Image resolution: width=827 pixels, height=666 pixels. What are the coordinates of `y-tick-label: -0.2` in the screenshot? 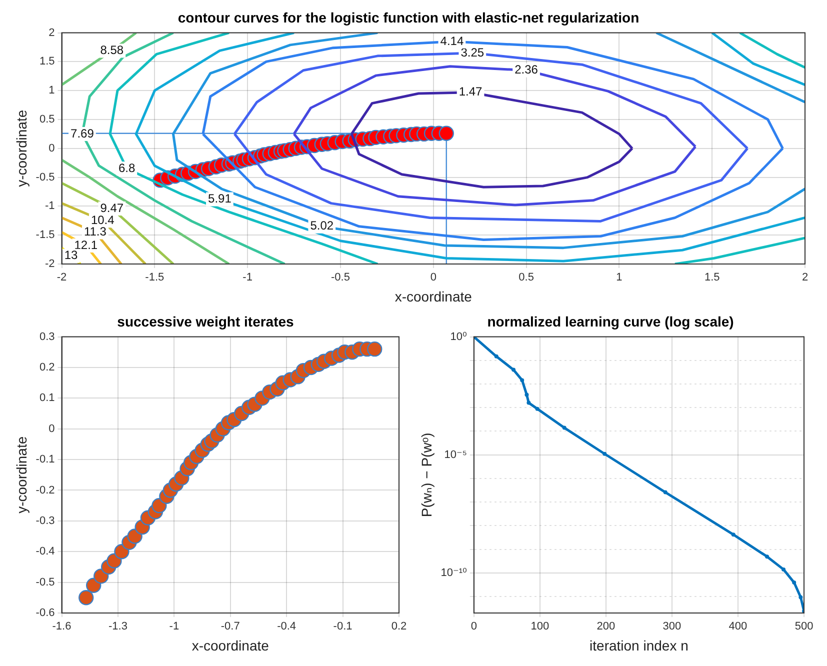 It's located at (45, 490).